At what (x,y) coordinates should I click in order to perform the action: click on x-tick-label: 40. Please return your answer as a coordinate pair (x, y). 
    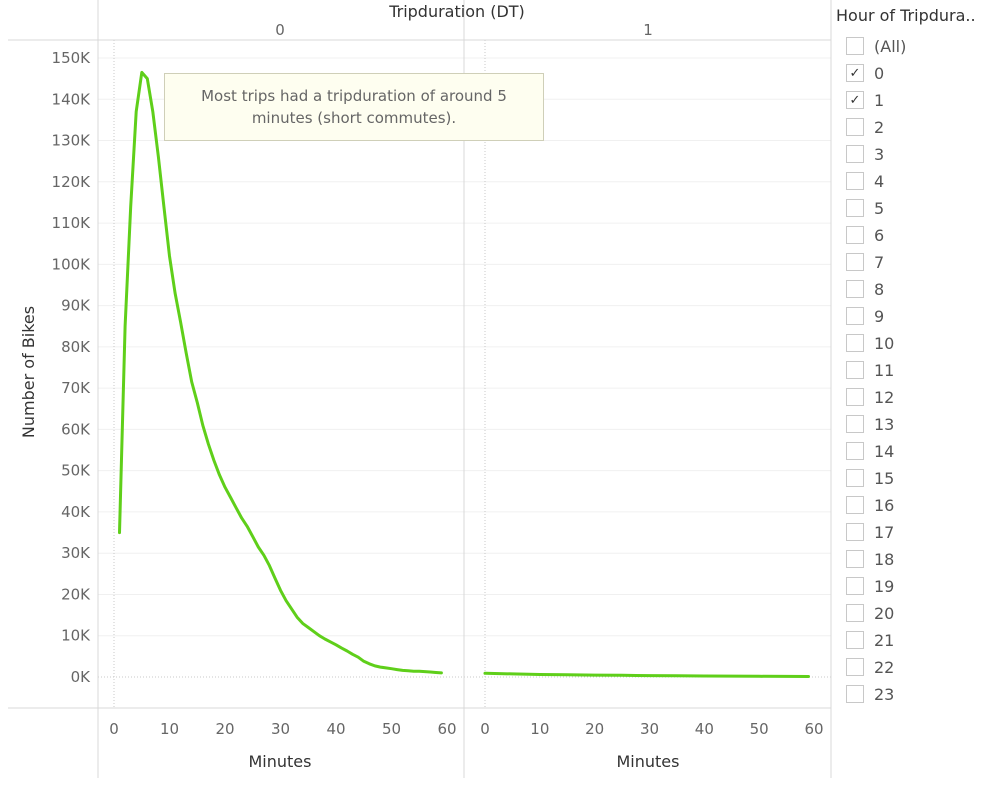
    Looking at the image, I should click on (335, 729).